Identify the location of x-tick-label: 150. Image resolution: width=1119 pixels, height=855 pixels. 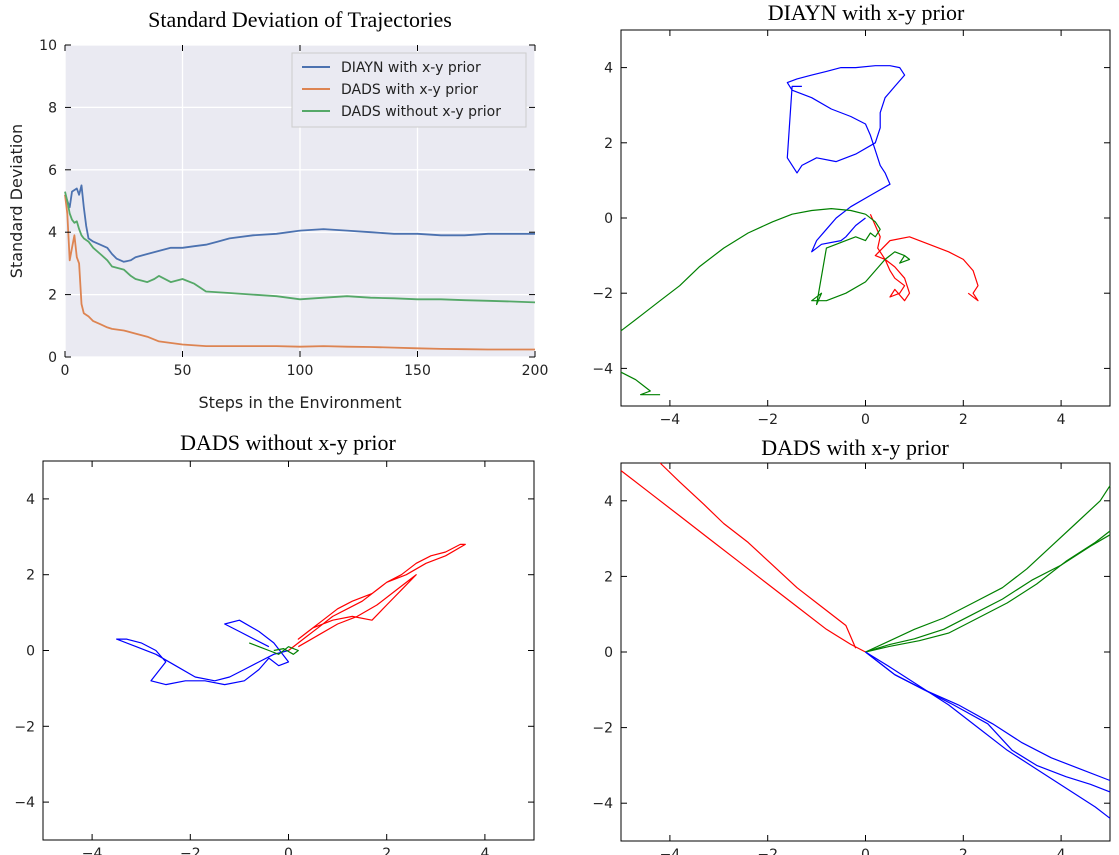
(417, 371).